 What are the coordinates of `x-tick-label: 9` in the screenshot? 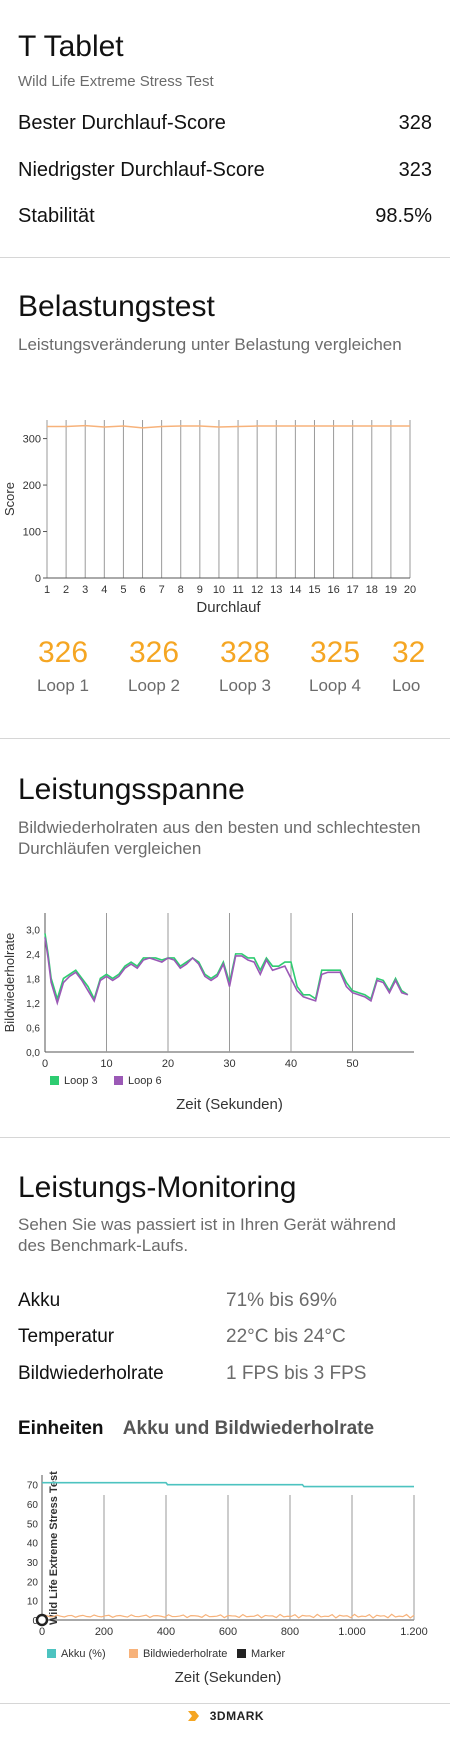 It's located at (200, 590).